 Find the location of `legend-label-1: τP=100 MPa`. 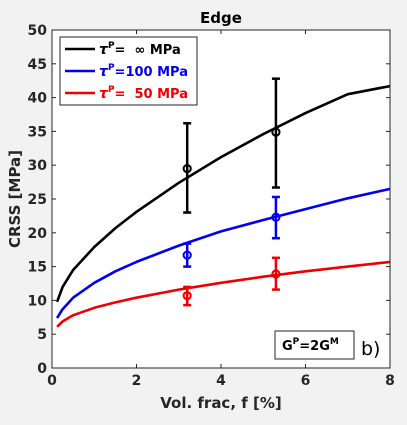

legend-label-1: τP=100 MPa is located at coordinates (143, 71).